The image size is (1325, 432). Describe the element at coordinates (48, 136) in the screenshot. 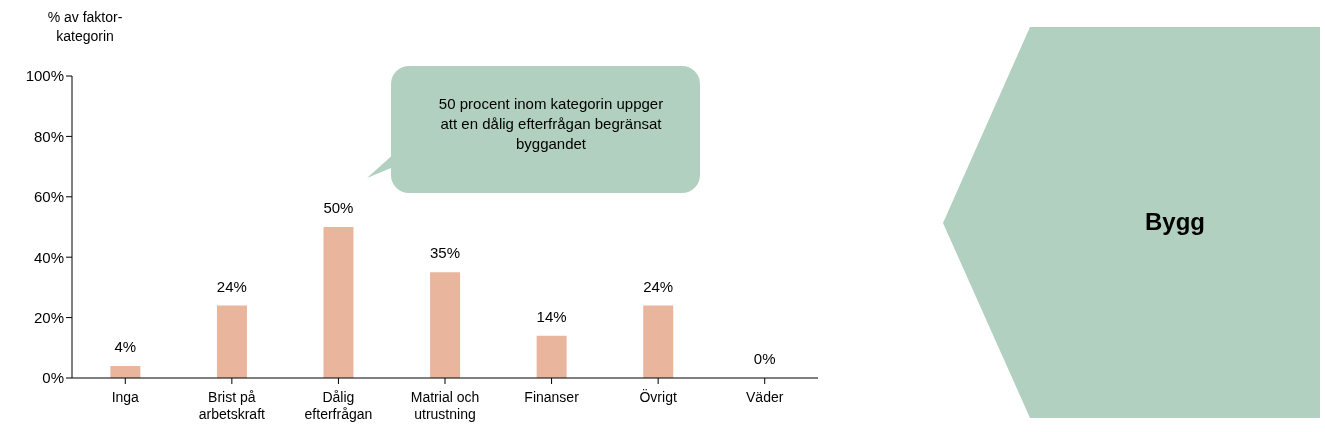

I see `y-tick-label: 80%` at that location.